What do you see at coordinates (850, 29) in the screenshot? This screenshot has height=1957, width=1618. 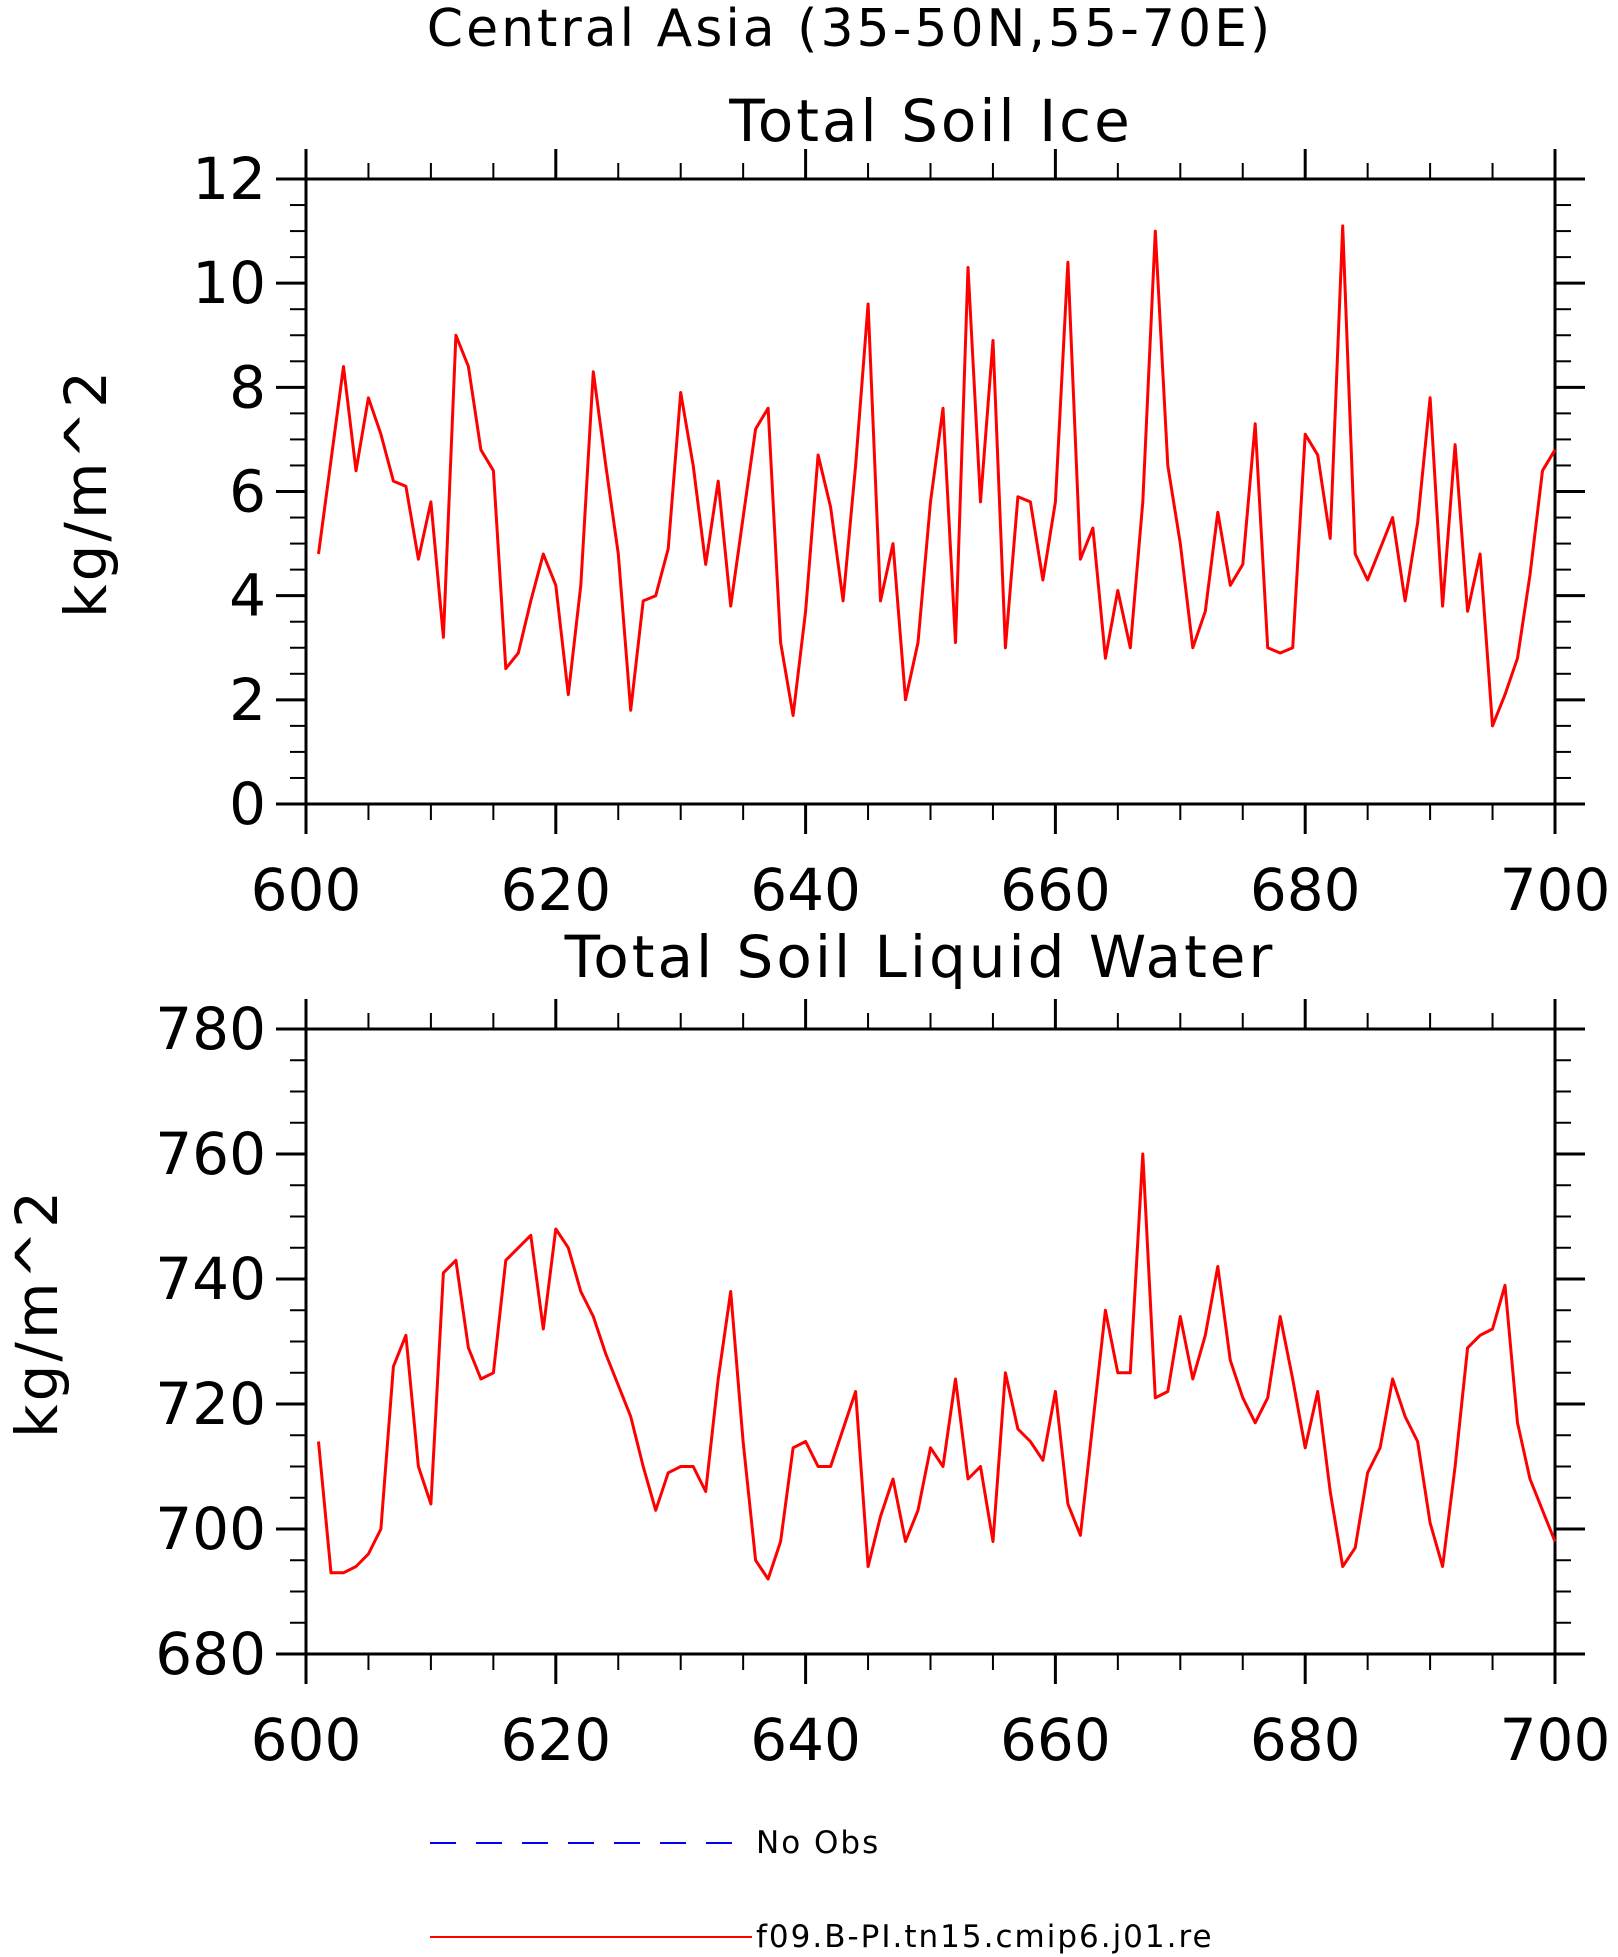 I see `figure-title: Central Asia (35-50N,55-70E)` at bounding box center [850, 29].